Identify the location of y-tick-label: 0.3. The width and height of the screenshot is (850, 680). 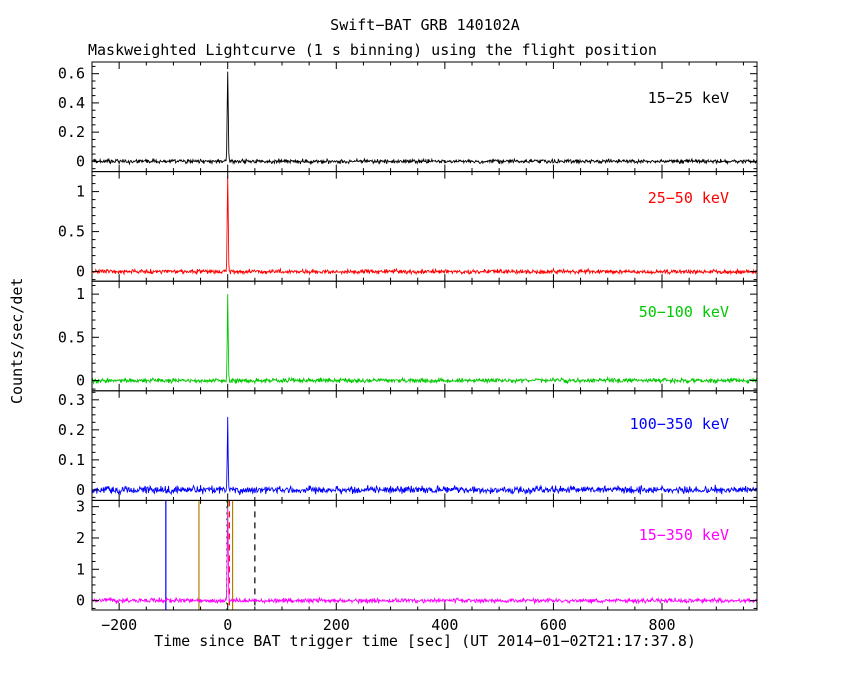
(71, 400).